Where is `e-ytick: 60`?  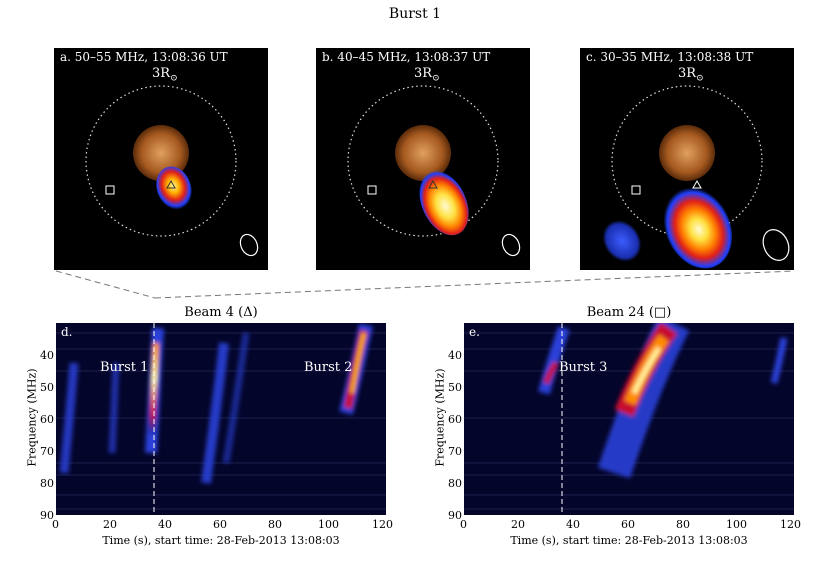 e-ytick: 60 is located at coordinates (455, 419).